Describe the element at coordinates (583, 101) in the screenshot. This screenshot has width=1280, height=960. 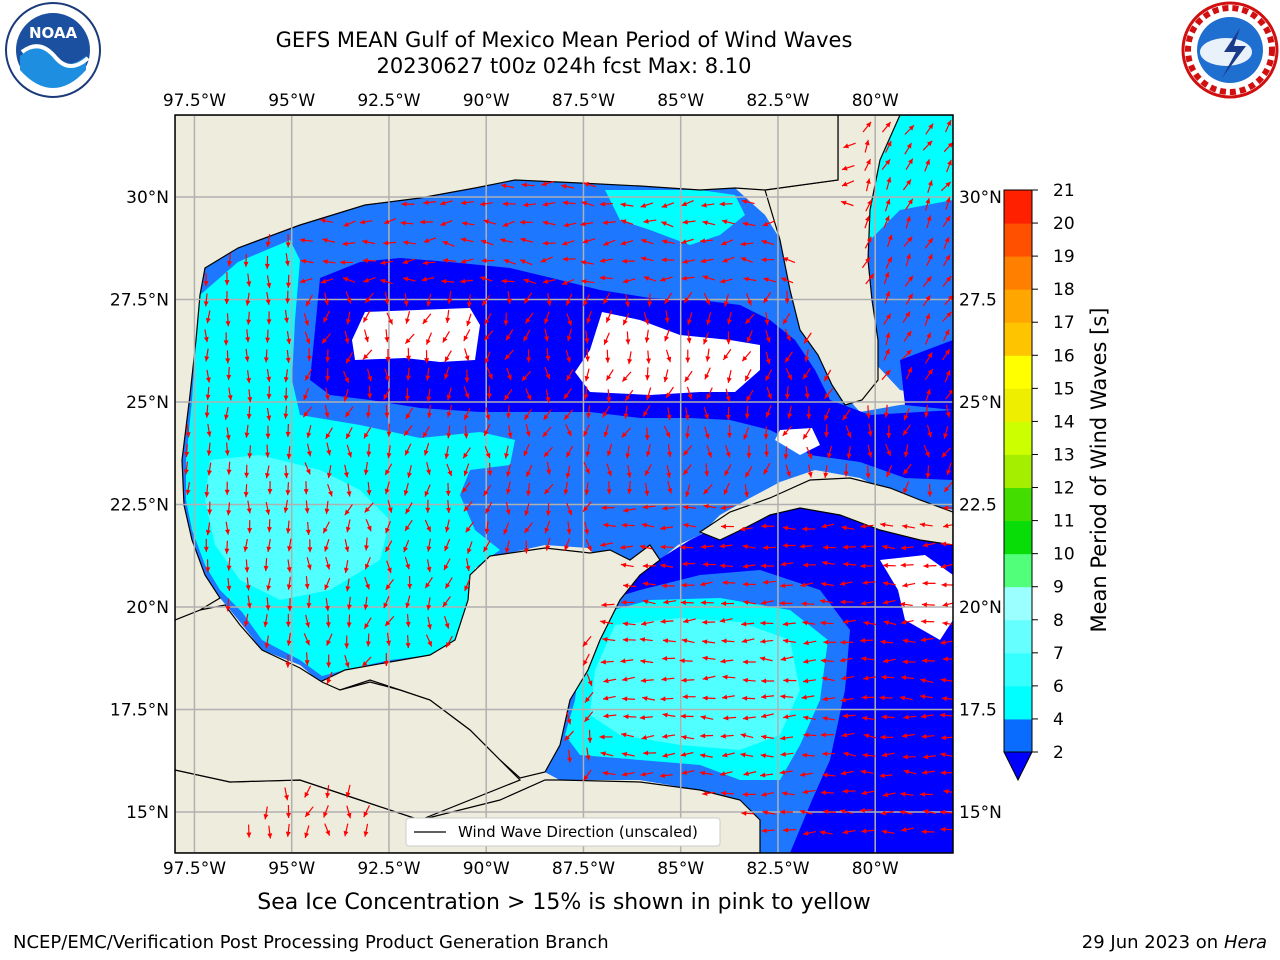
I see `lon-tick-label-top: 87.5°W` at that location.